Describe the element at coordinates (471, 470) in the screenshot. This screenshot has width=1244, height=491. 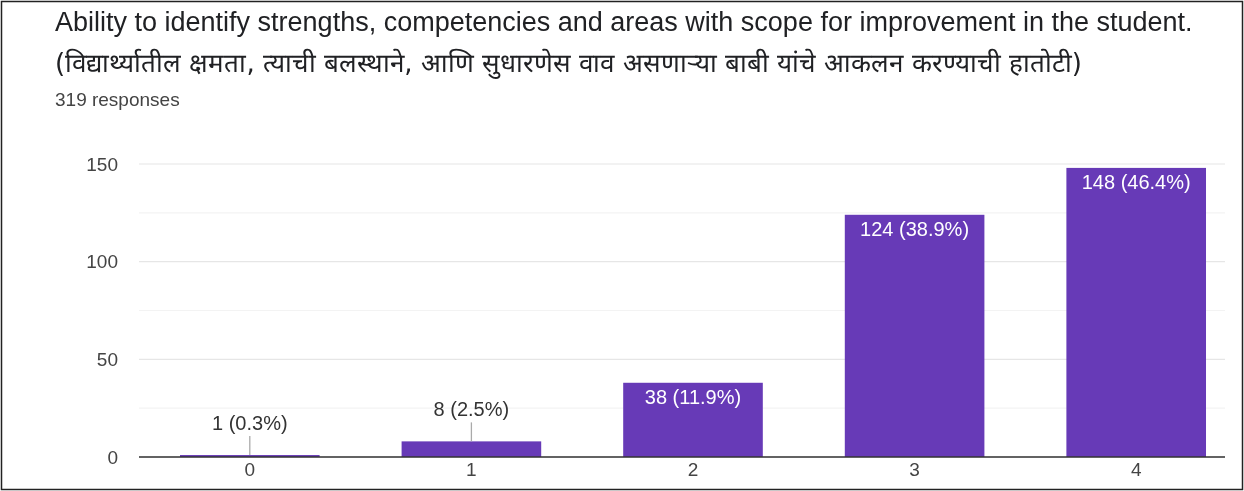
I see `x-tick-label: 1` at that location.